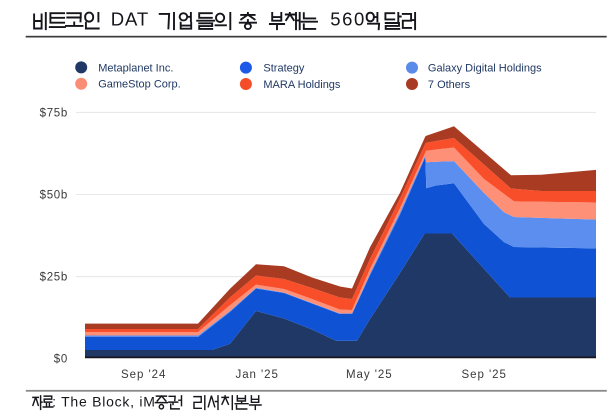 The image size is (616, 414). I want to click on svg-text:: The Block, iM: : The Block, iM, so click(104, 401).